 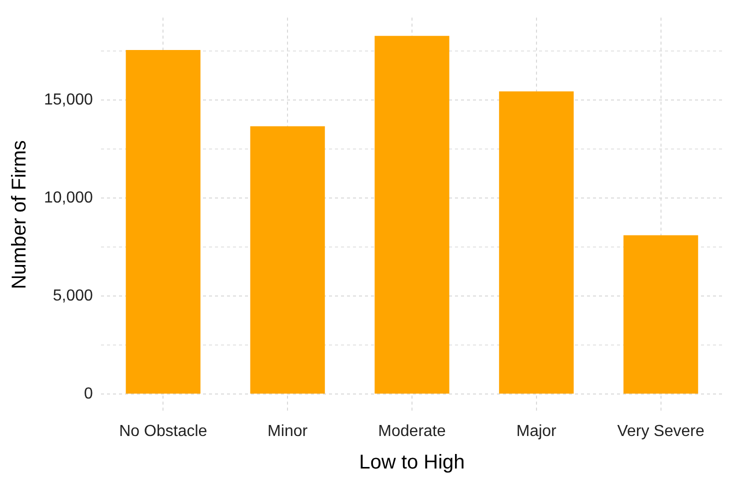 I want to click on y-tick-label: 15,000, so click(x=69, y=99).